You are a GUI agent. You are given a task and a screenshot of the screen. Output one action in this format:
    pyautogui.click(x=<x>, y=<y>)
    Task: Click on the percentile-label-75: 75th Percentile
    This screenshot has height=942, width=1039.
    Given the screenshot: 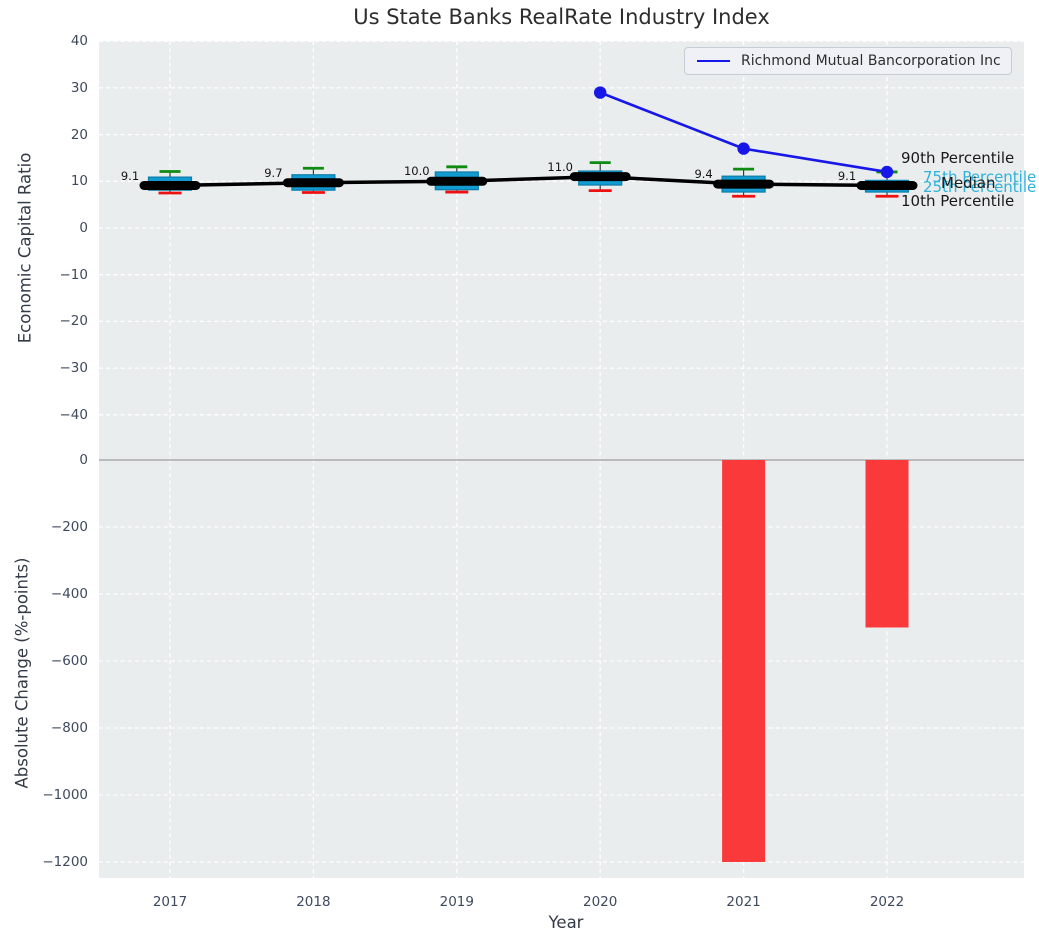 What is the action you would take?
    pyautogui.click(x=980, y=177)
    